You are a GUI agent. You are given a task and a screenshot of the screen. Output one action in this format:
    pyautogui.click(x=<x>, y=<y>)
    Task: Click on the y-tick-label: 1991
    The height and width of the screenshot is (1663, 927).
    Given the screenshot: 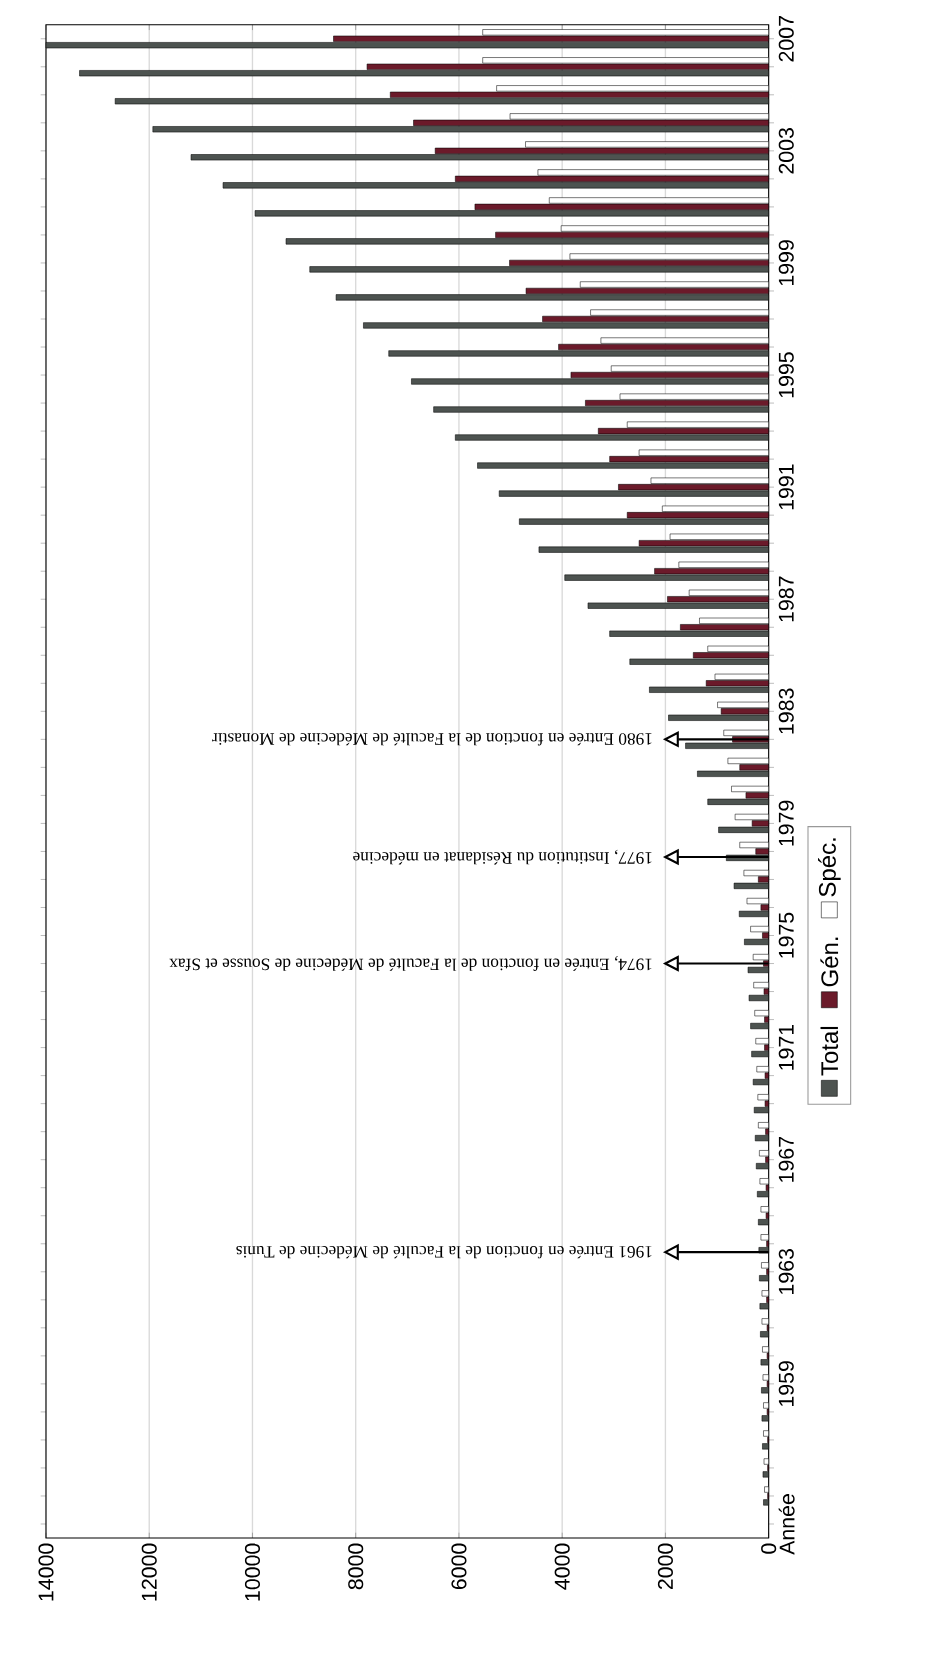 What is the action you would take?
    pyautogui.click(x=786, y=487)
    